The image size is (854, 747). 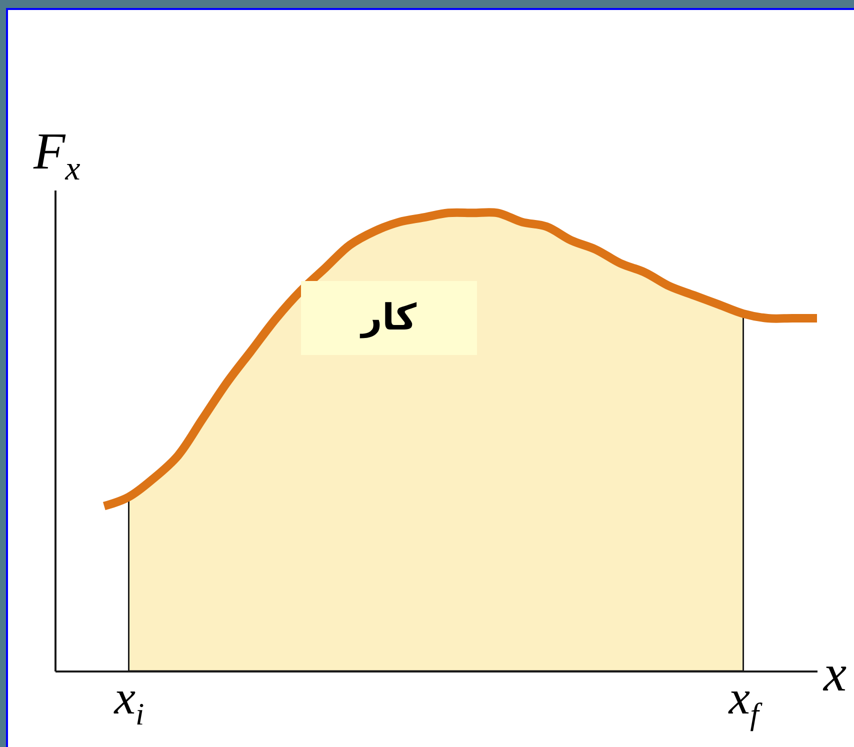 What do you see at coordinates (56, 156) in the screenshot?
I see `y-axis-title: F$_{x}$` at bounding box center [56, 156].